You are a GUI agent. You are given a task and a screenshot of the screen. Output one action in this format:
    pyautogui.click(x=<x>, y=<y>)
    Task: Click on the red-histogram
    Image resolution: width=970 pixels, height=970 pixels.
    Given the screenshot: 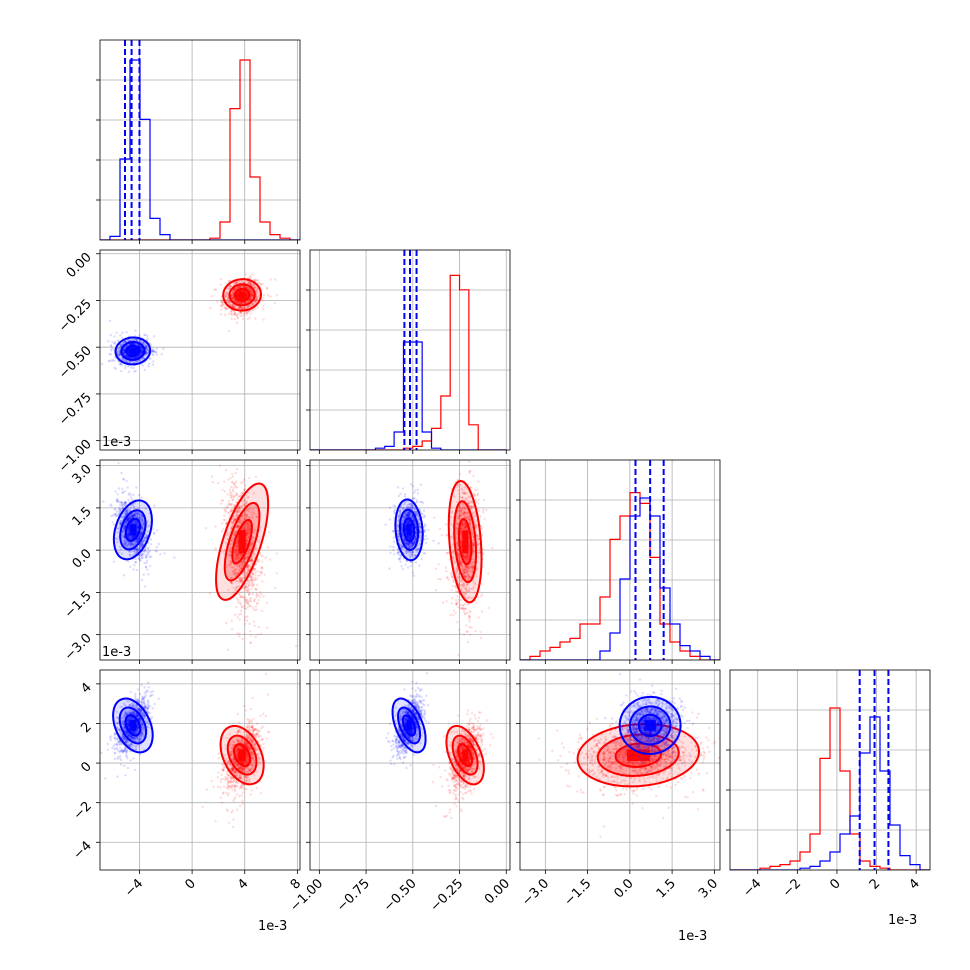 What is the action you would take?
    pyautogui.click(x=200, y=149)
    